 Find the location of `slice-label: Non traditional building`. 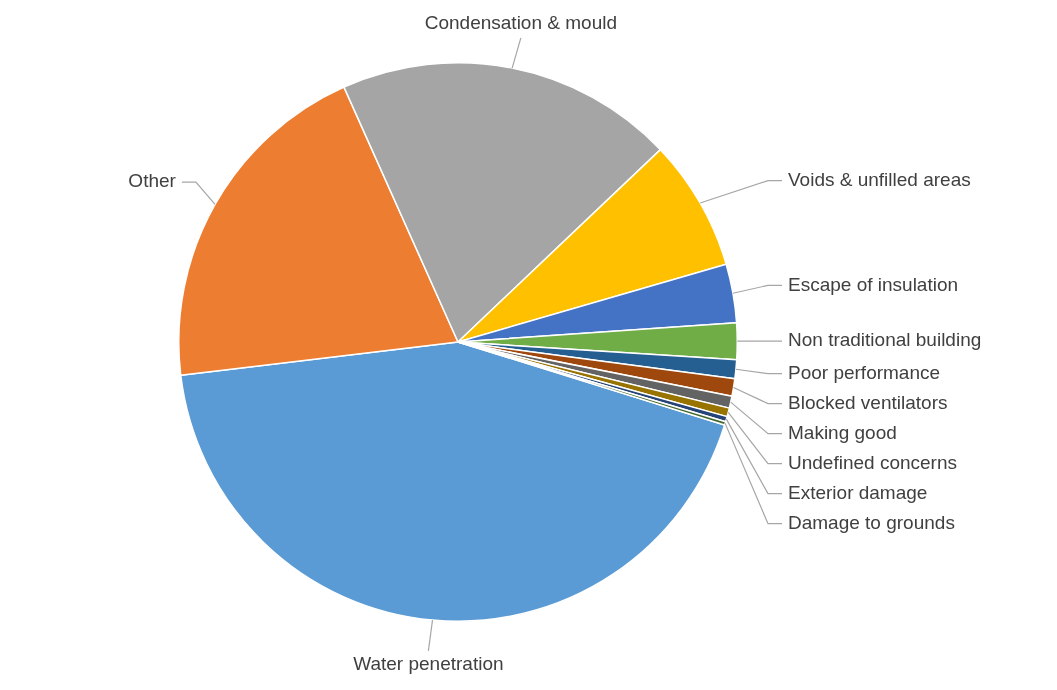

slice-label: Non traditional building is located at coordinates (885, 340).